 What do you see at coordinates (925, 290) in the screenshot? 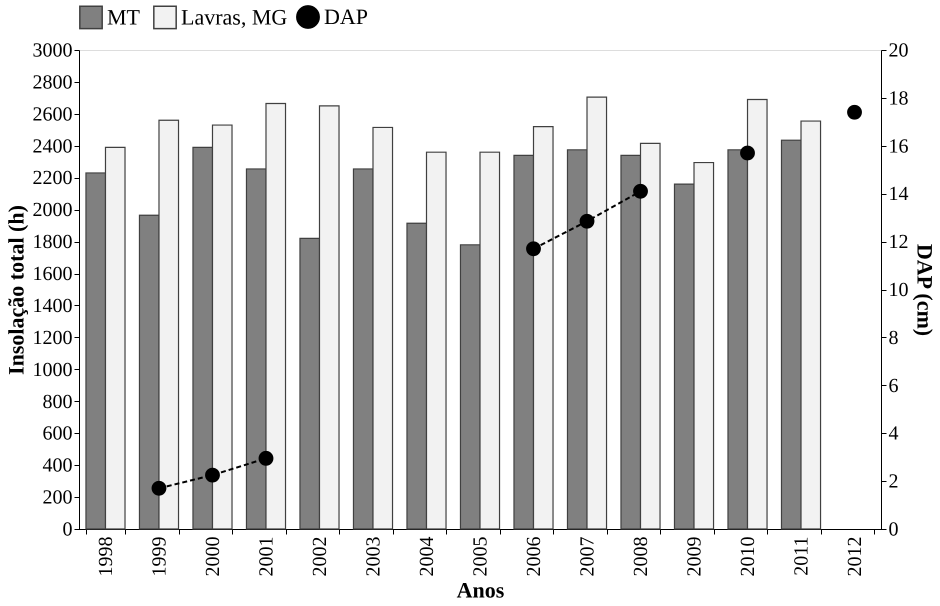
I see `y2-axis-title: DAP (cm)` at bounding box center [925, 290].